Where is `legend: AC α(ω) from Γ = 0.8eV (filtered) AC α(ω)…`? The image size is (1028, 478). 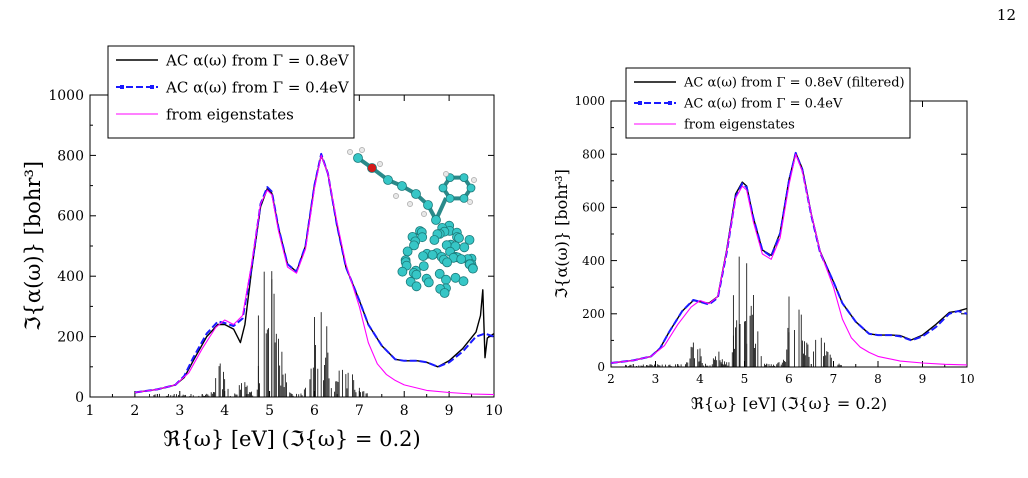 legend: AC α(ω) from Γ = 0.8eV (filtered) AC α(ω)… is located at coordinates (768, 103).